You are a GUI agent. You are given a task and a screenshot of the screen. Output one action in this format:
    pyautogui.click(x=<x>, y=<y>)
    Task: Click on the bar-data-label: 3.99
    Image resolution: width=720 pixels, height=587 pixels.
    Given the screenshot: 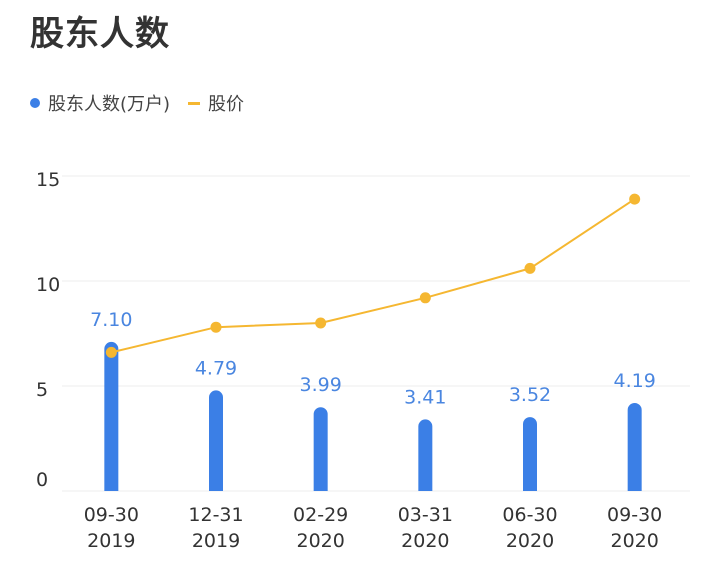 What is the action you would take?
    pyautogui.click(x=321, y=385)
    